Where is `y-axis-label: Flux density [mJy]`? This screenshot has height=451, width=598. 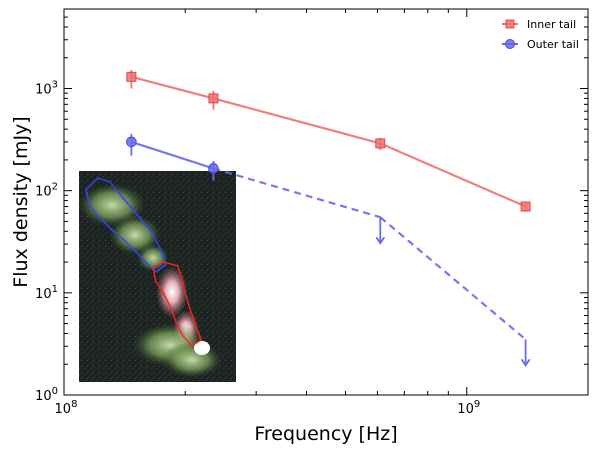 y-axis-label: Flux density [mJy] is located at coordinates (21, 201).